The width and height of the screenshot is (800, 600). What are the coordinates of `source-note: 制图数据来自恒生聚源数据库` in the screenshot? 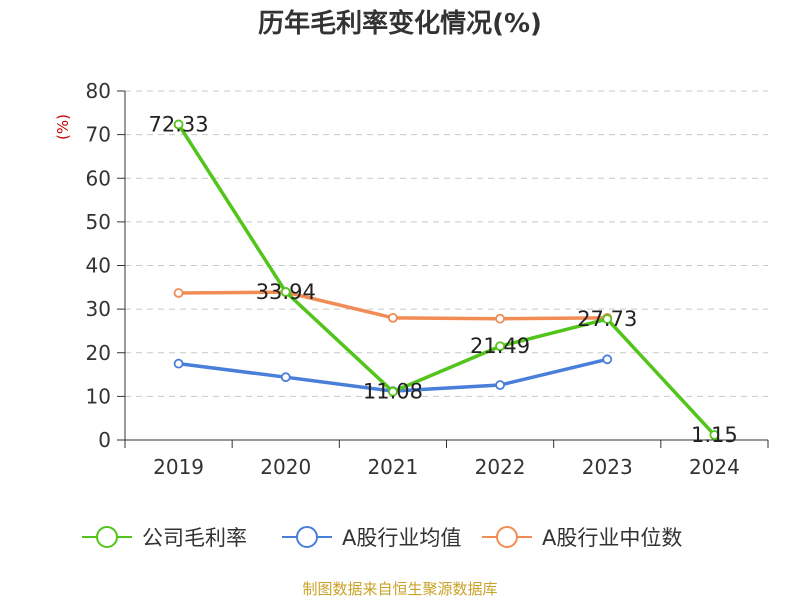 It's located at (399, 589).